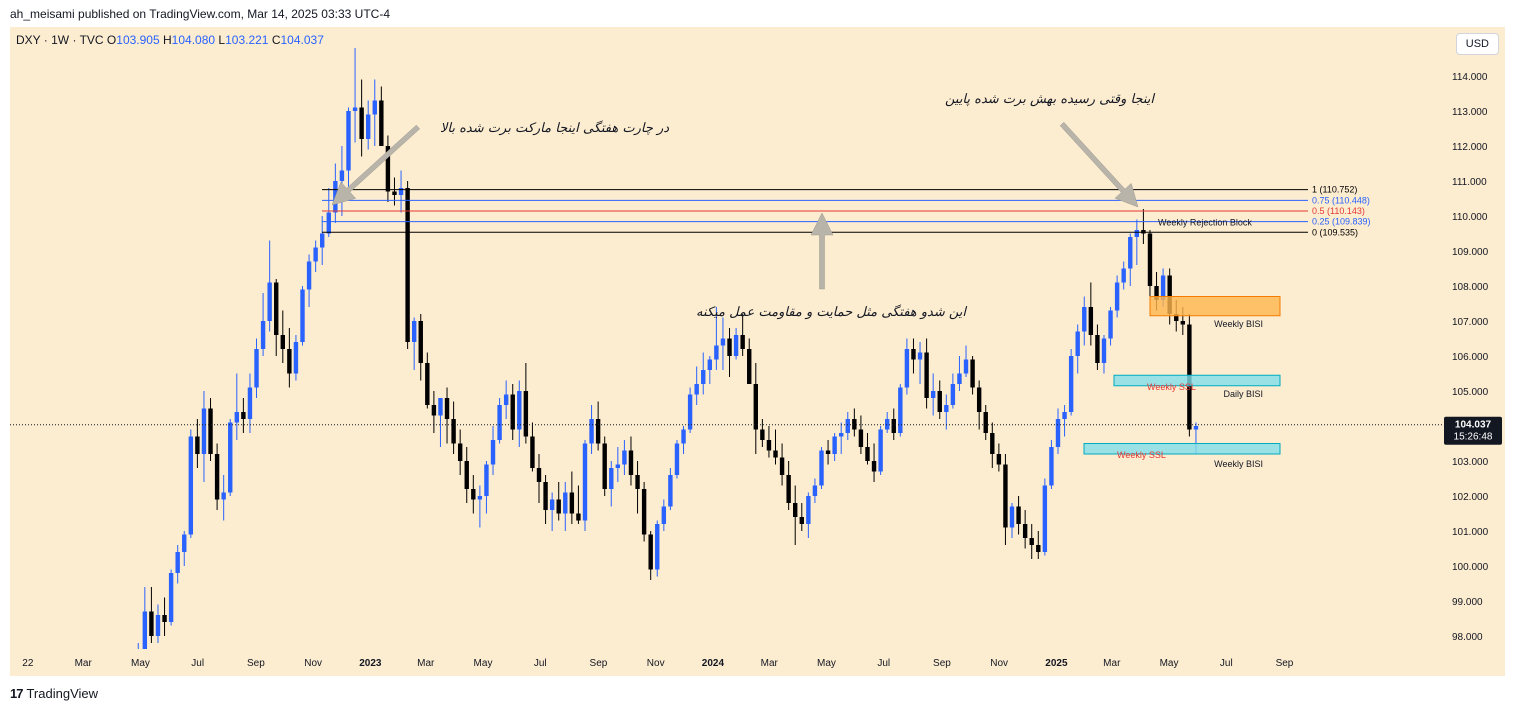  What do you see at coordinates (17, 693) in the screenshot?
I see `tradingview-logo-icon: 17` at bounding box center [17, 693].